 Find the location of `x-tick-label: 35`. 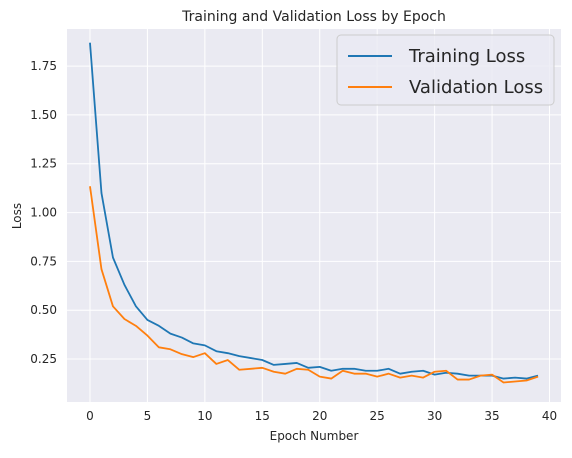

x-tick-label: 35 is located at coordinates (491, 416).